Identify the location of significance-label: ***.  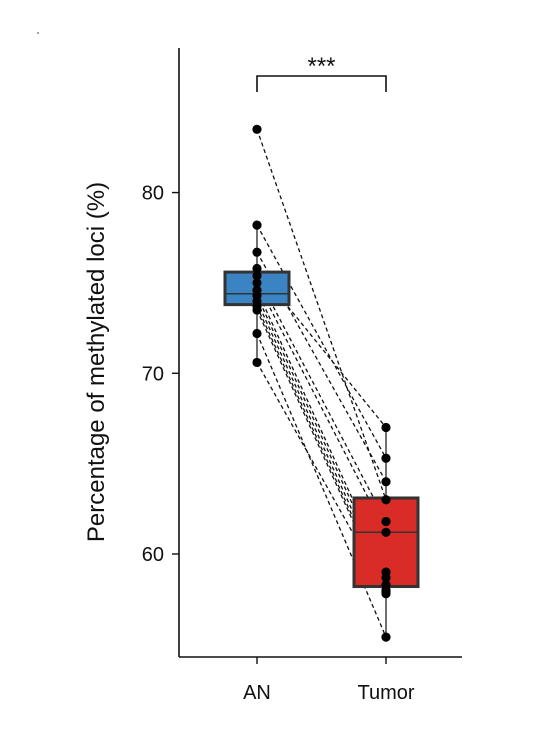
(321, 66).